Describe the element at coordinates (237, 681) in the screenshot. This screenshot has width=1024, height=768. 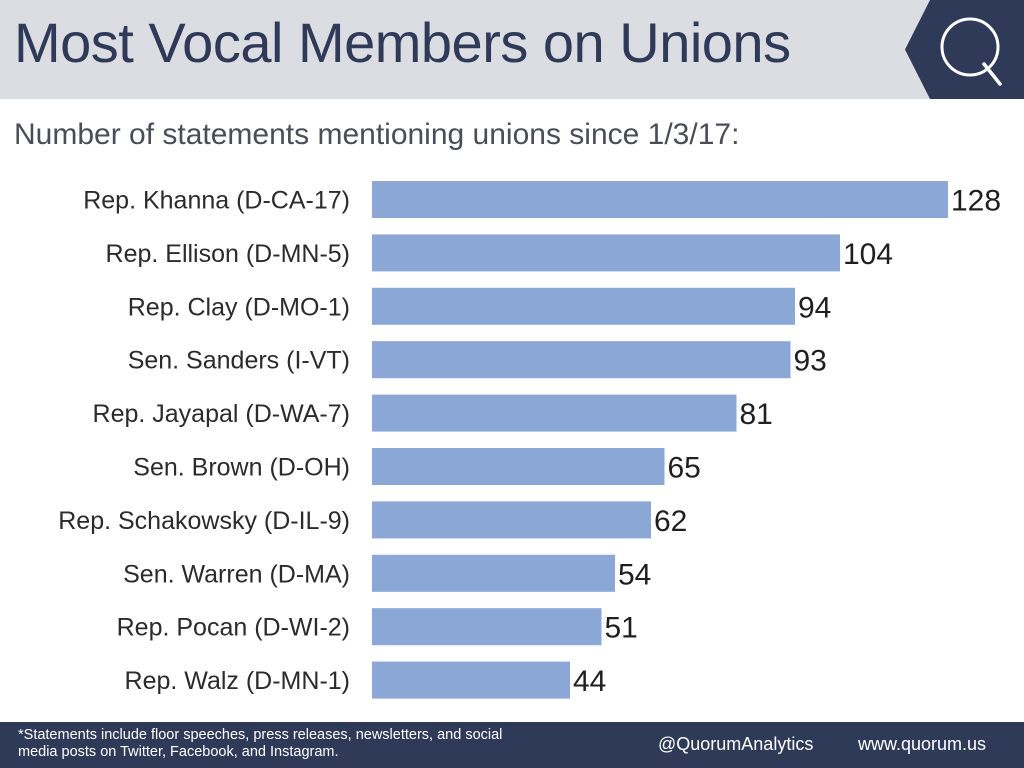
I see `category-label: Rep. Walz (D-MN-1)` at that location.